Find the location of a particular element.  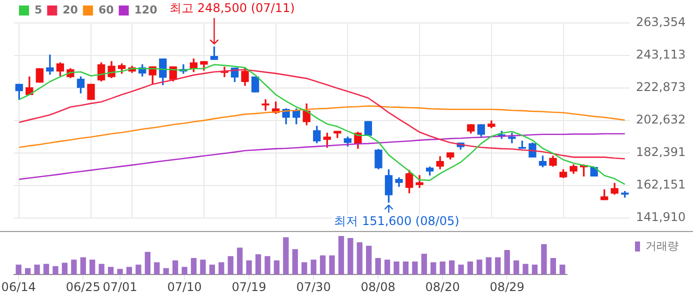

x-tick-label: 06/25 is located at coordinates (83, 287).